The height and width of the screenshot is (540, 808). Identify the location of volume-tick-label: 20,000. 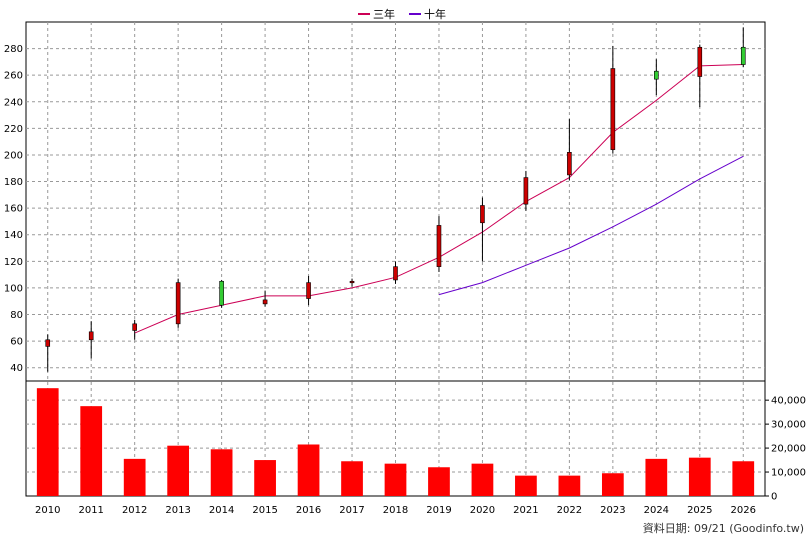
(788, 449).